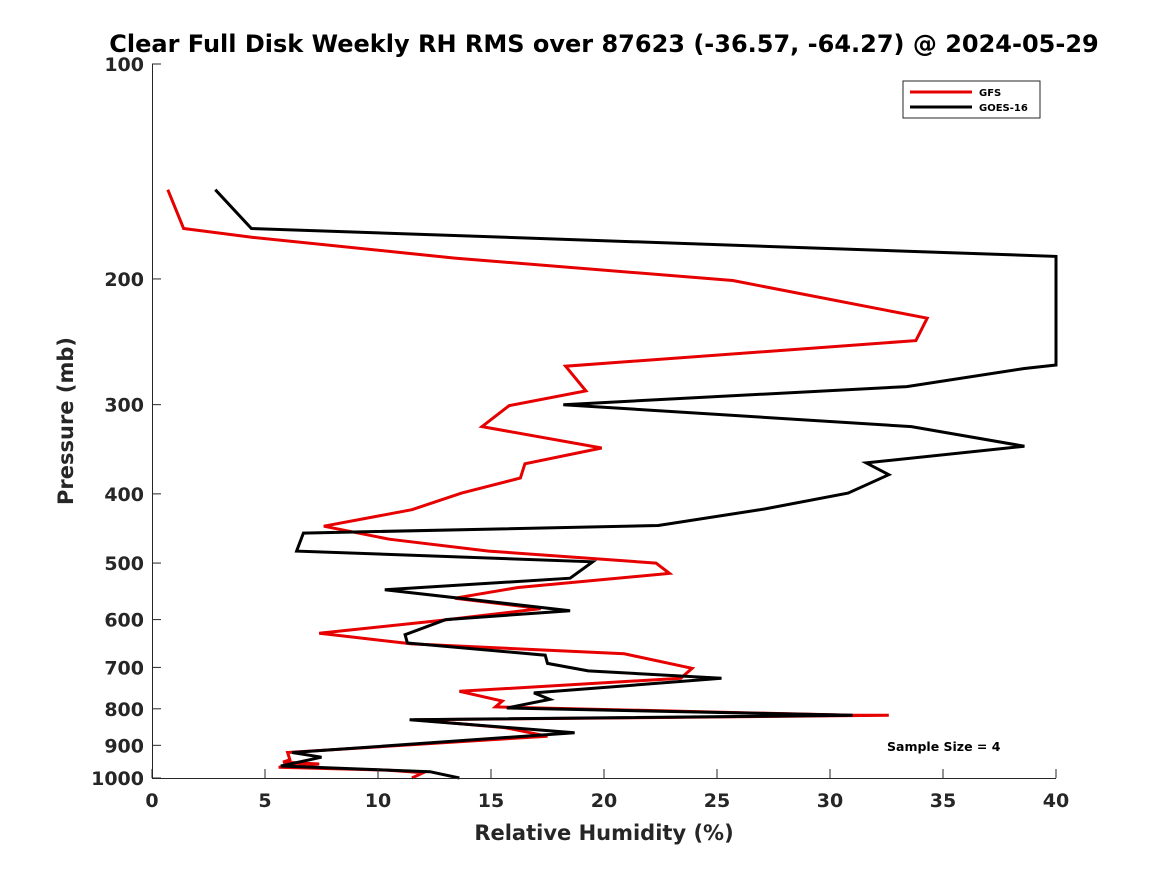 The image size is (1167, 875). Describe the element at coordinates (66, 421) in the screenshot. I see `y-axis-label: Pressure (mb)` at that location.